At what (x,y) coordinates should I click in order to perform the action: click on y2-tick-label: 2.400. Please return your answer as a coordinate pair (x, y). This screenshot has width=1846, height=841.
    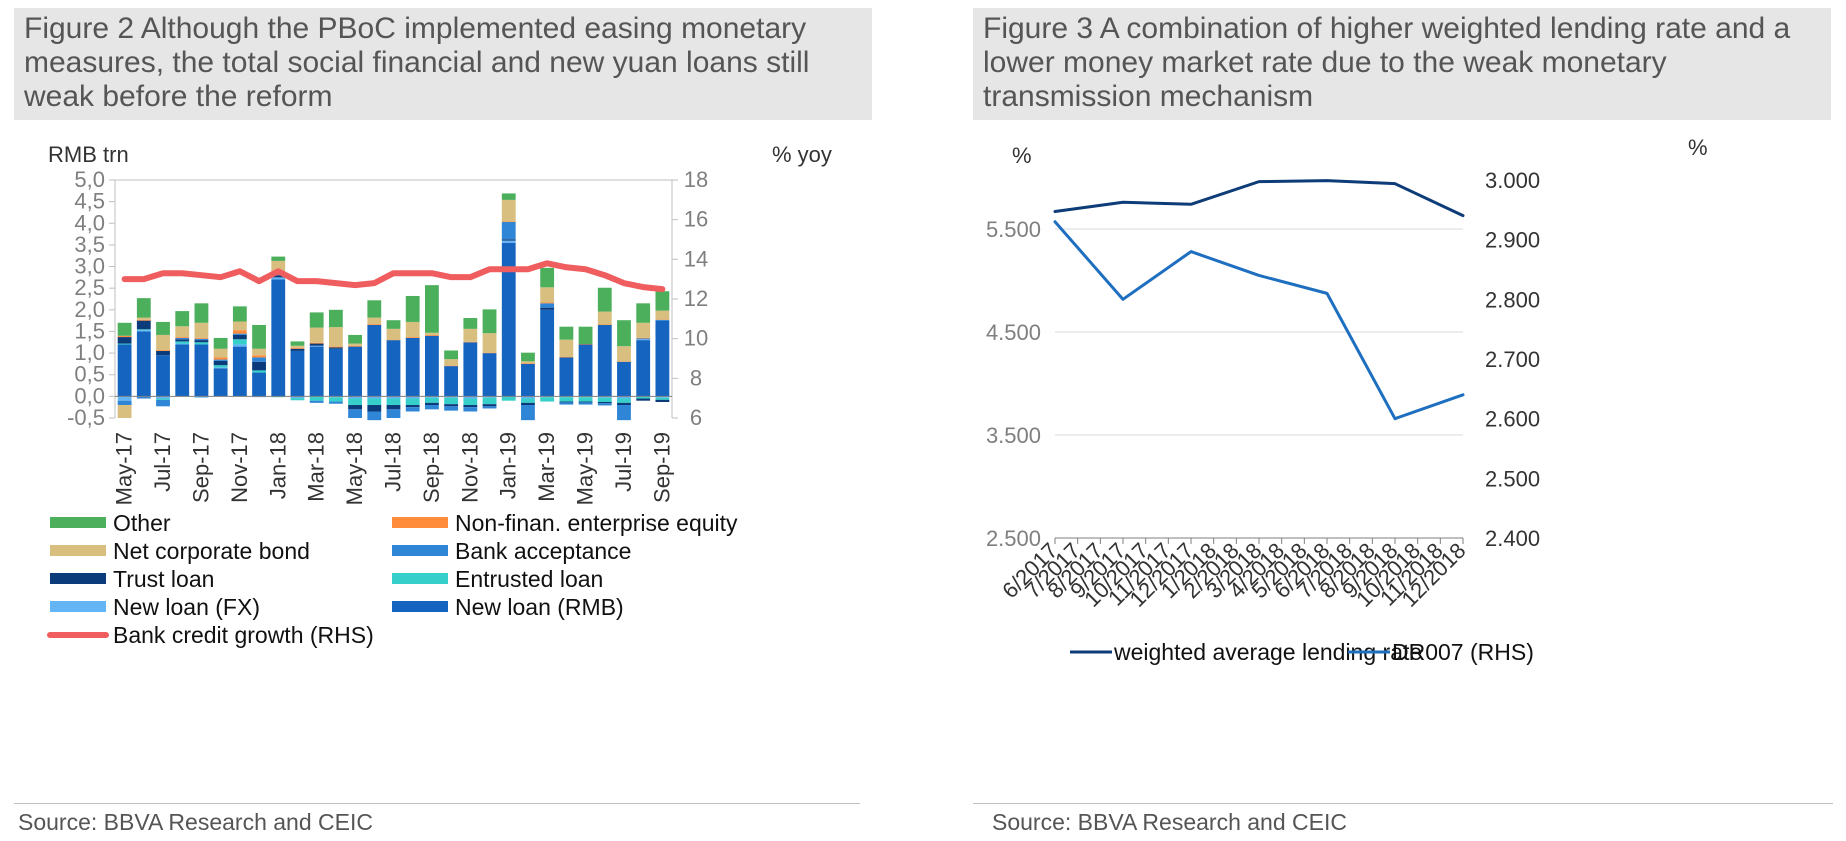
    Looking at the image, I should click on (1512, 538).